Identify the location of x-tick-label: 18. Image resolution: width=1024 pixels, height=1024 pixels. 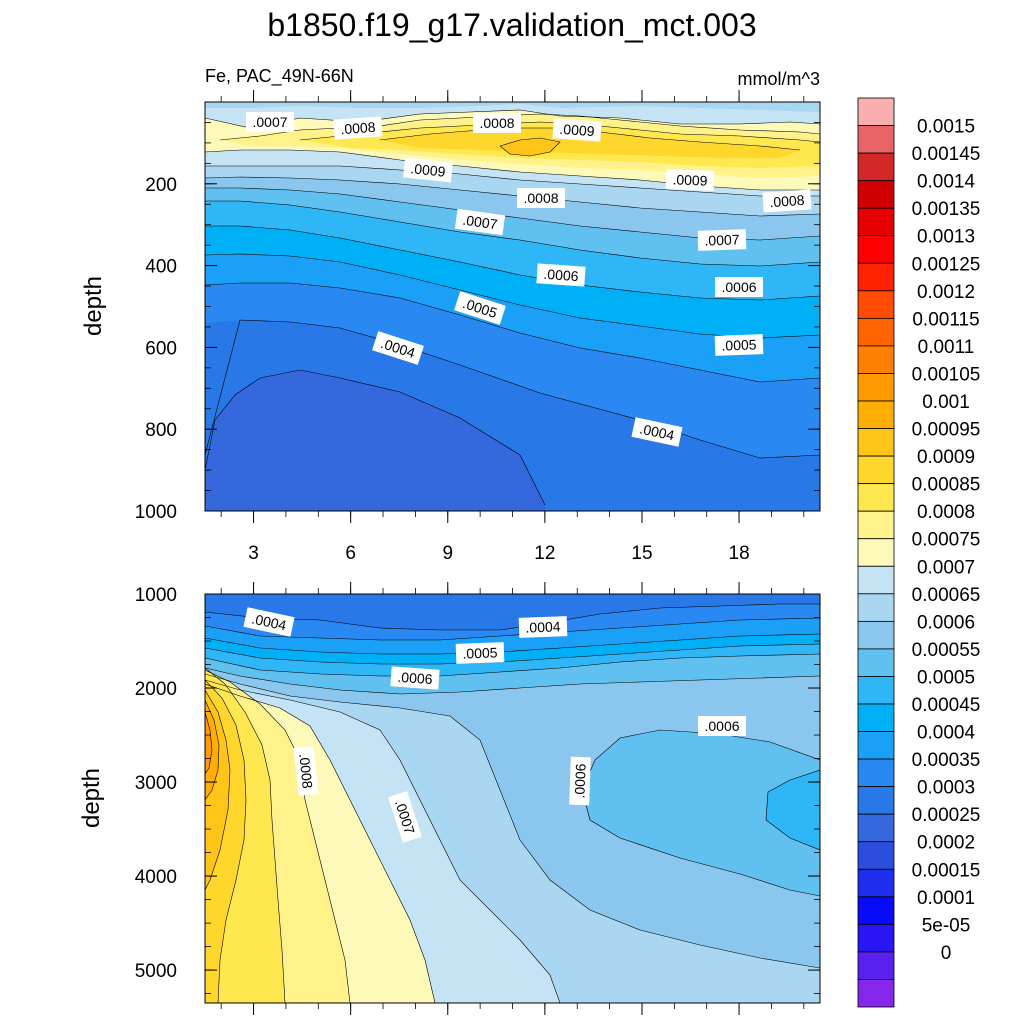
(739, 553).